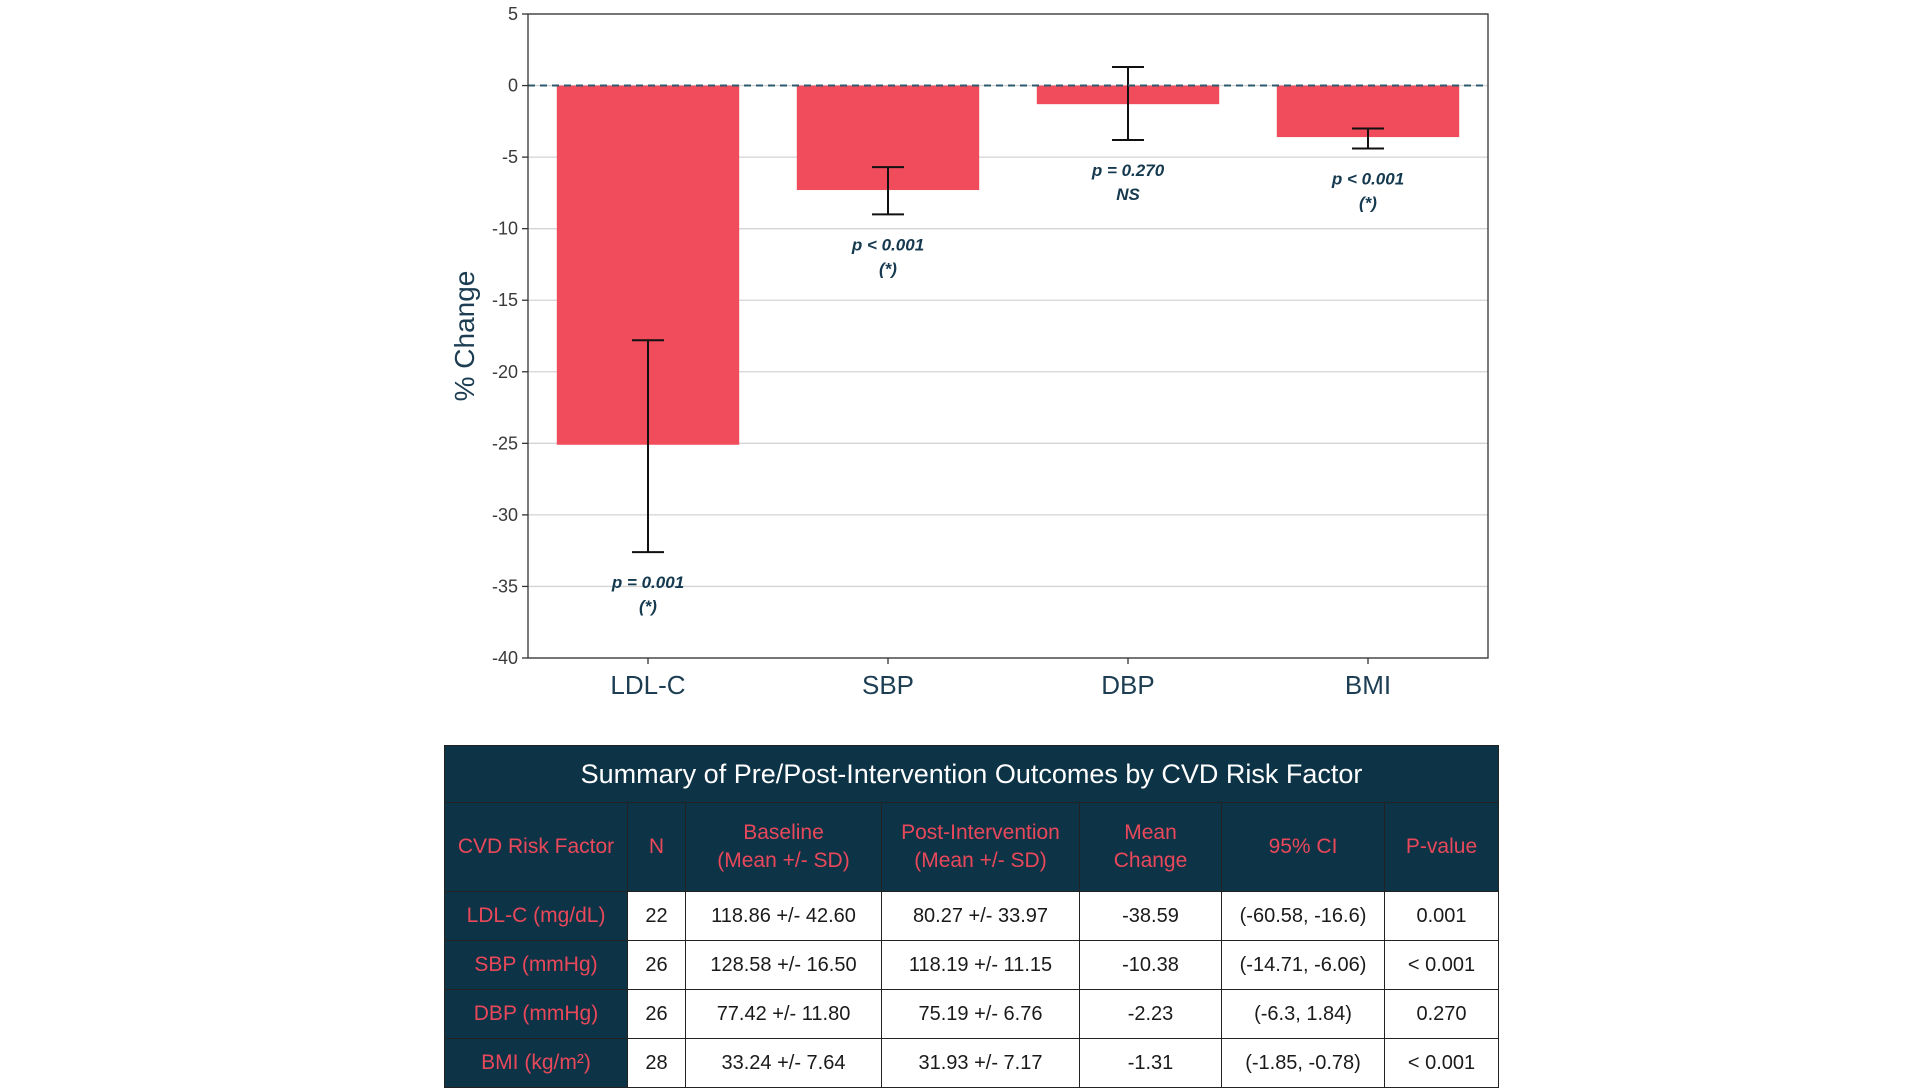 This screenshot has width=1920, height=1088. Describe the element at coordinates (1150, 916) in the screenshot. I see `row-mean-change: -38.59` at that location.